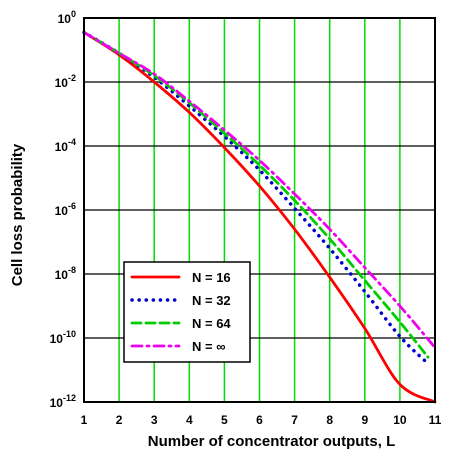 The image size is (459, 461). Describe the element at coordinates (294, 420) in the screenshot. I see `x-tick-label: 7` at that location.